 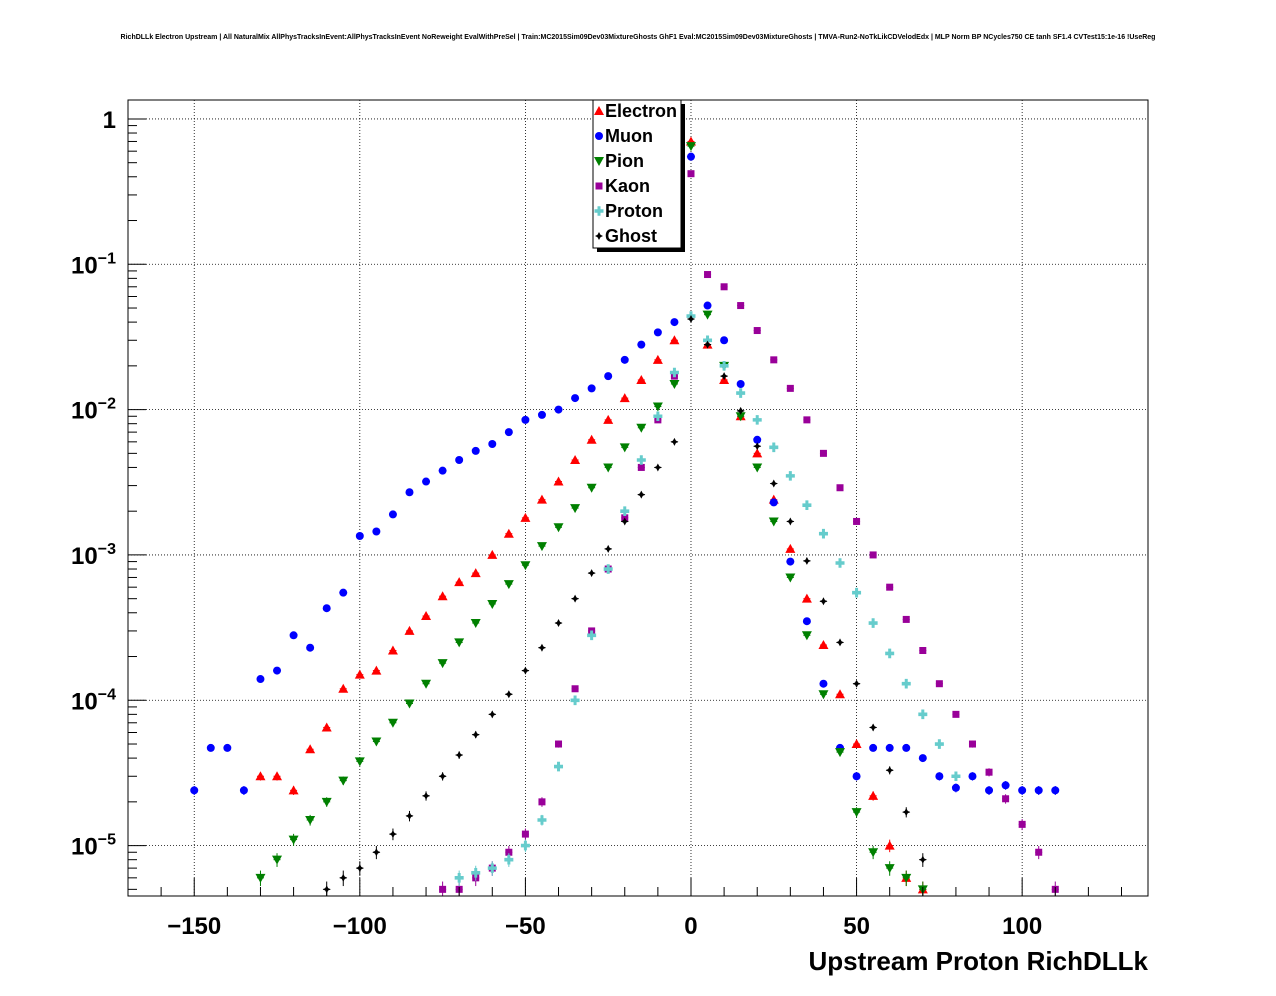 I want to click on y-tick-label-exponent: −5, so click(x=107, y=840).